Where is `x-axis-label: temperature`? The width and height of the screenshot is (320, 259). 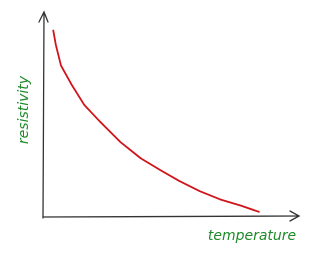
x-axis-label: temperature is located at coordinates (252, 236).